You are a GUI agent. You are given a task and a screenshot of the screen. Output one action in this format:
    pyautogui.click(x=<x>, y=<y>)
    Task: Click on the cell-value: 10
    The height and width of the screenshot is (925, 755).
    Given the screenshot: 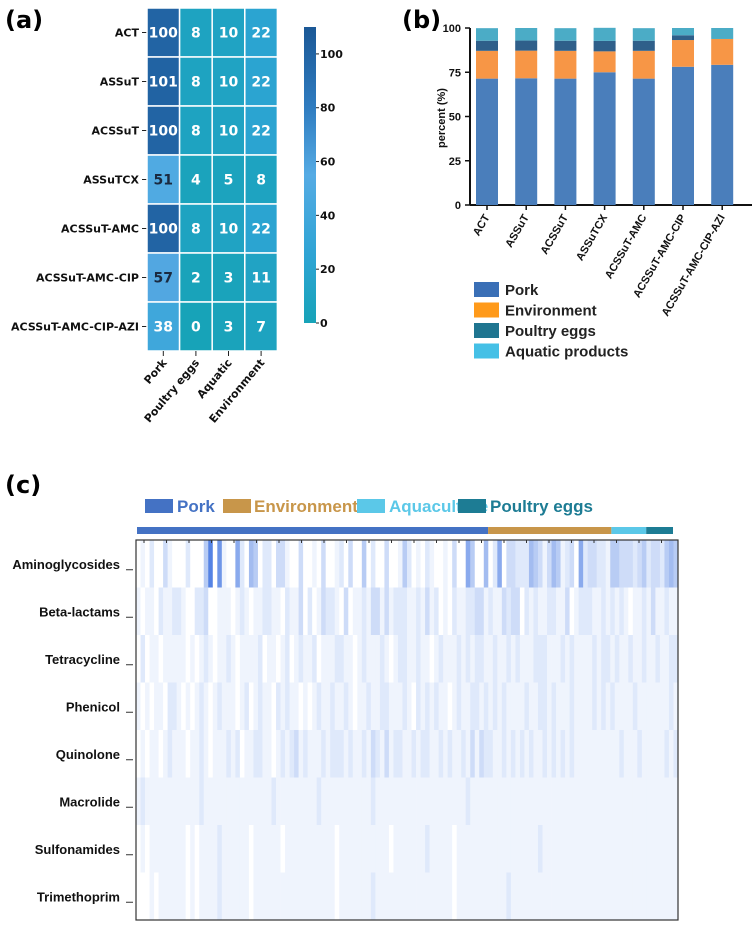 What is the action you would take?
    pyautogui.click(x=229, y=83)
    